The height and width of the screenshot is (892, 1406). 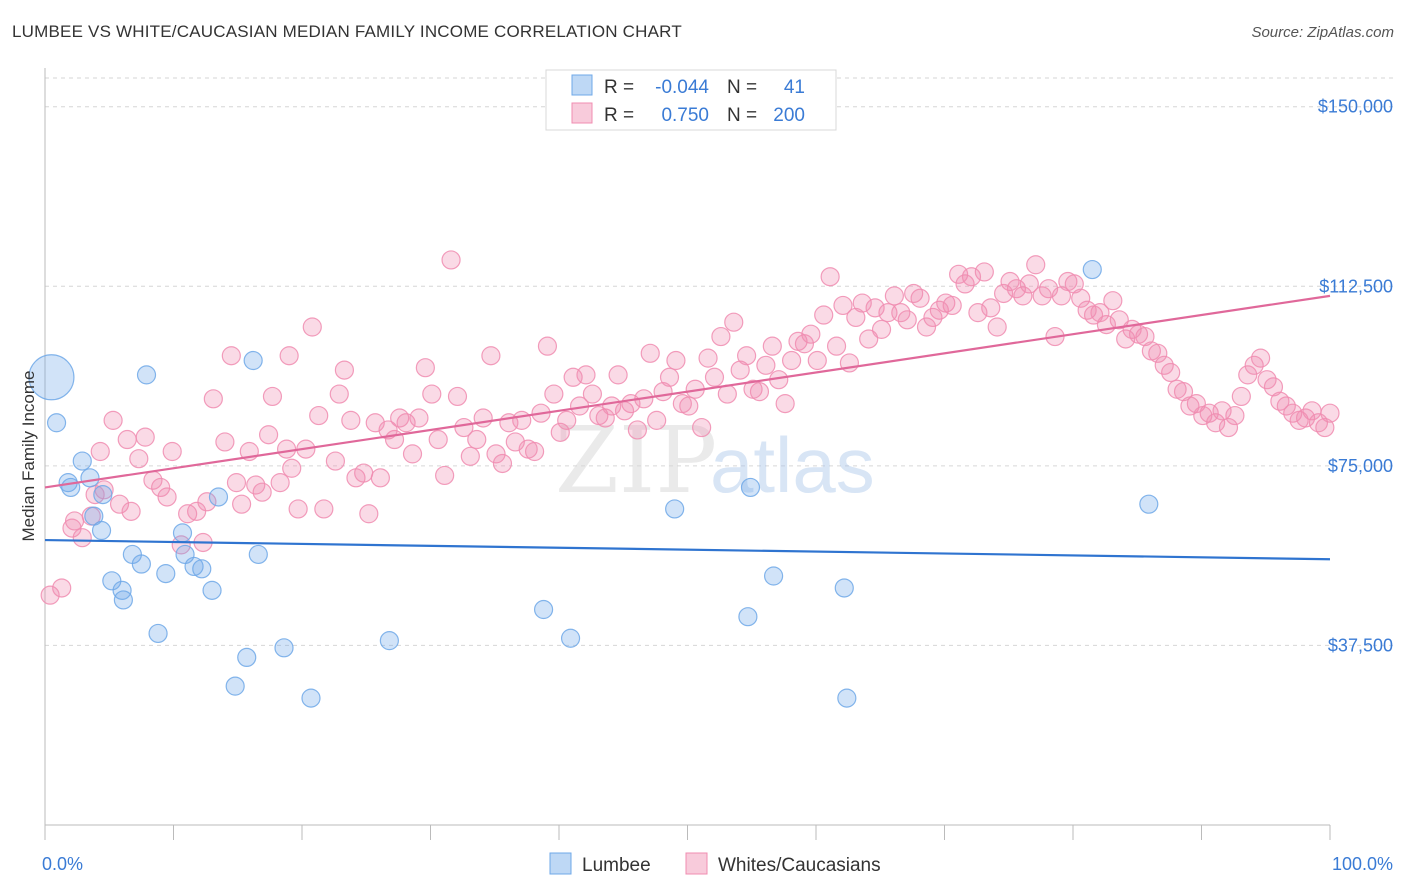 I want to click on x-tick-label-max: 100.0%, so click(x=1362, y=864).